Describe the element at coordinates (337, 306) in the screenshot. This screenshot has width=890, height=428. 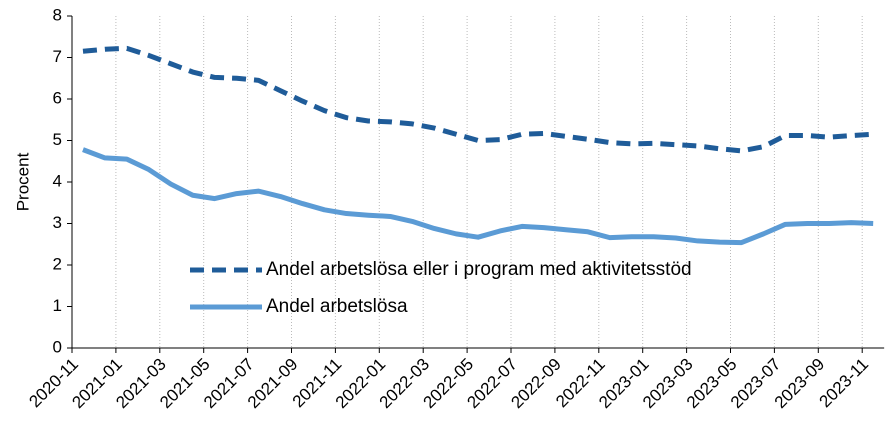
I see `legend-label: Andel arbetslösa` at that location.